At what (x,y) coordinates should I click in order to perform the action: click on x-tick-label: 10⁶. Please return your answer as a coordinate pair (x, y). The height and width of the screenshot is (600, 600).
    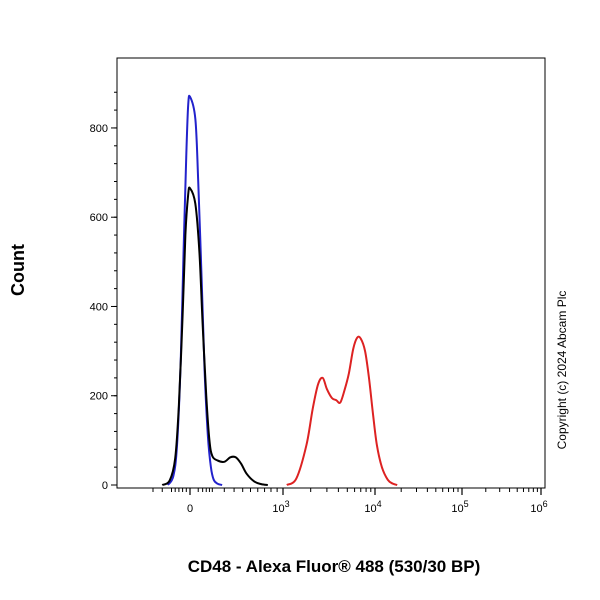
    Looking at the image, I should click on (538, 507).